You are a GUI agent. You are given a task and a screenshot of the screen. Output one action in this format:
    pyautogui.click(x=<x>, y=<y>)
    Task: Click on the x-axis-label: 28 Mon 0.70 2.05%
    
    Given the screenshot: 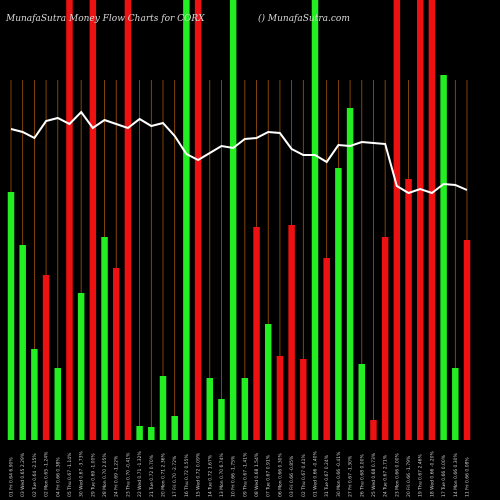 What is the action you would take?
    pyautogui.click(x=105, y=474)
    